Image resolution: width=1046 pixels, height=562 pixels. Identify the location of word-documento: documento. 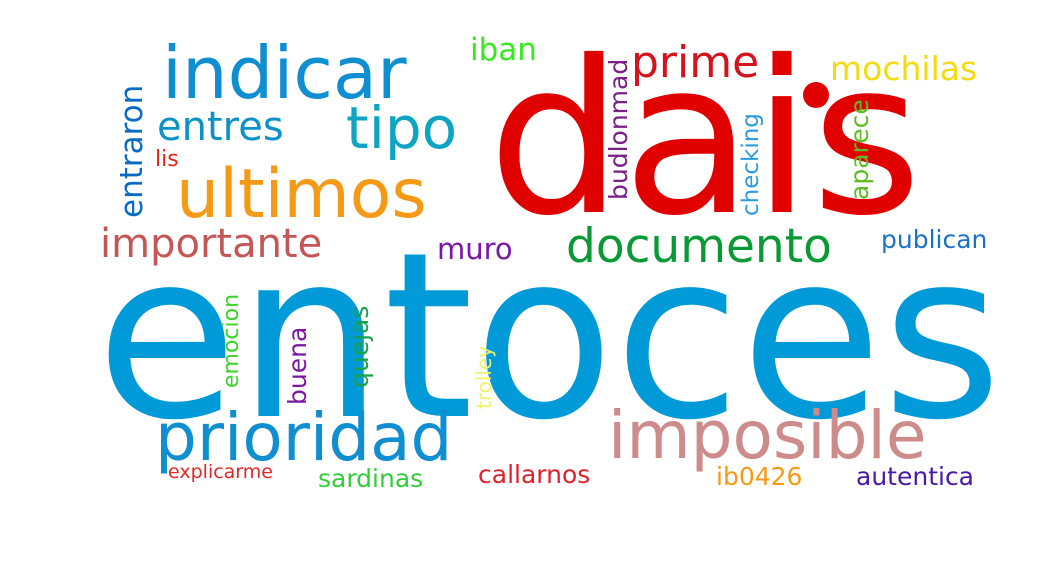
(699, 246).